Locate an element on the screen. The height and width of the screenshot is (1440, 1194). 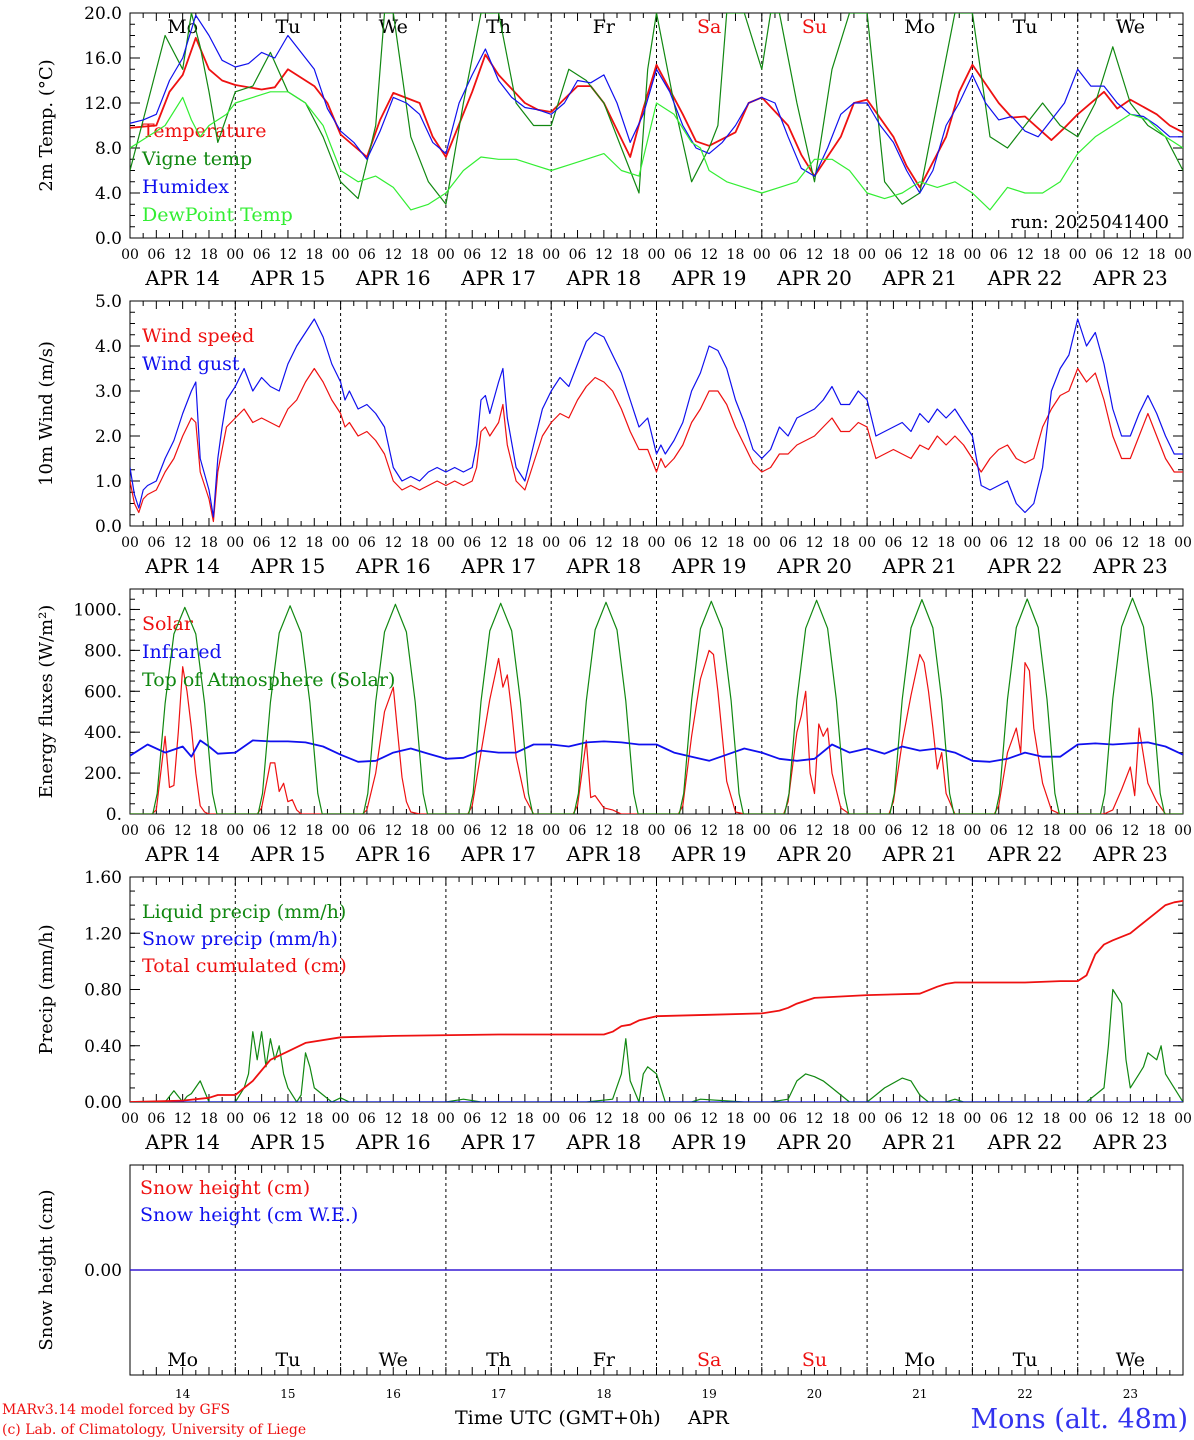
temp-weekday-label: Su is located at coordinates (814, 27).